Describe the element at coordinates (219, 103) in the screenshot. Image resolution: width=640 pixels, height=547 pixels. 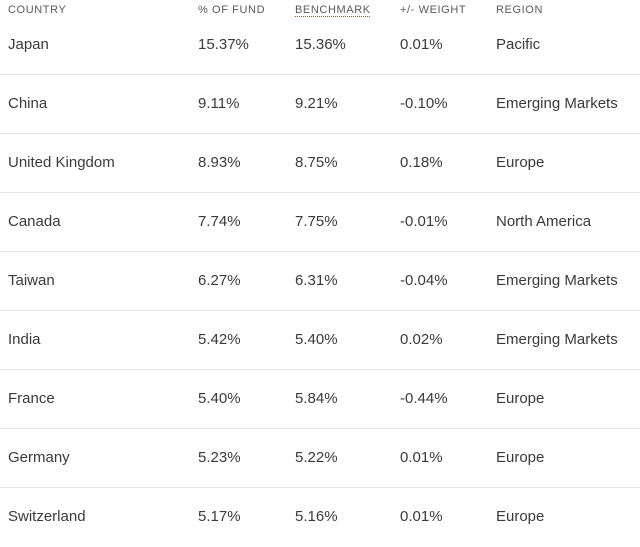
I see `fund-percent-cell: 9.11%` at that location.